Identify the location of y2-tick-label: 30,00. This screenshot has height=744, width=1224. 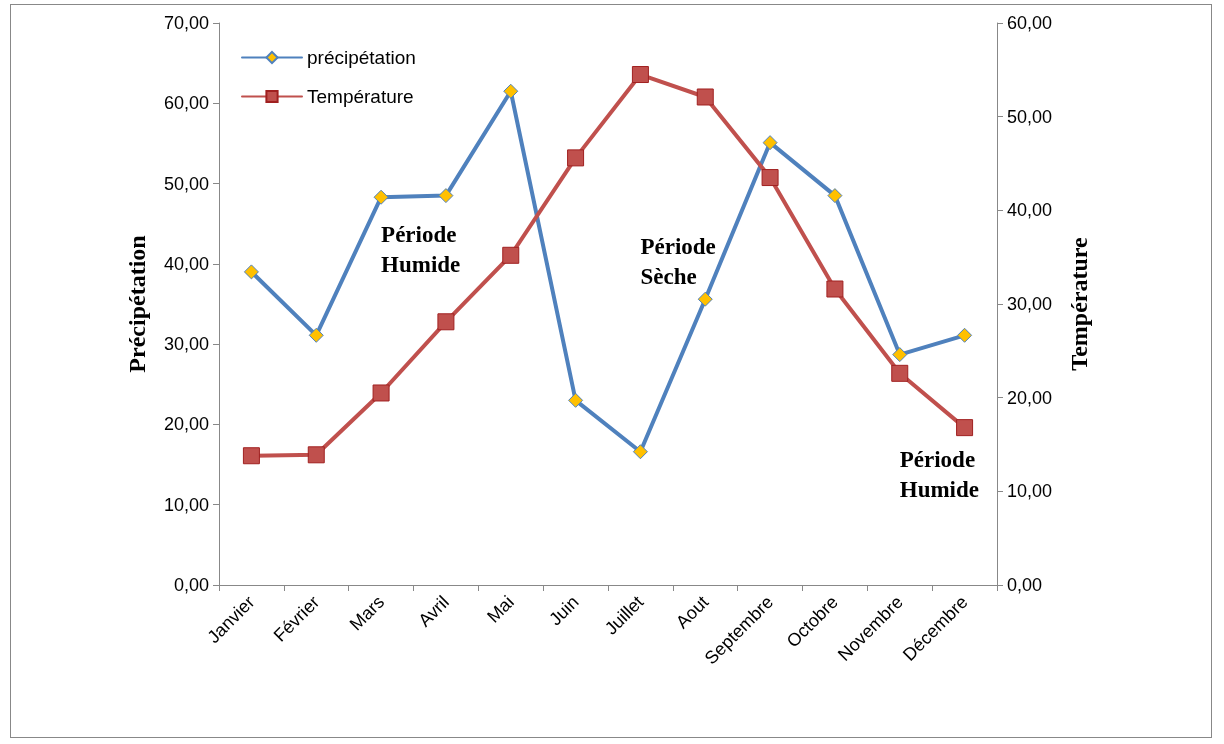
(1030, 304).